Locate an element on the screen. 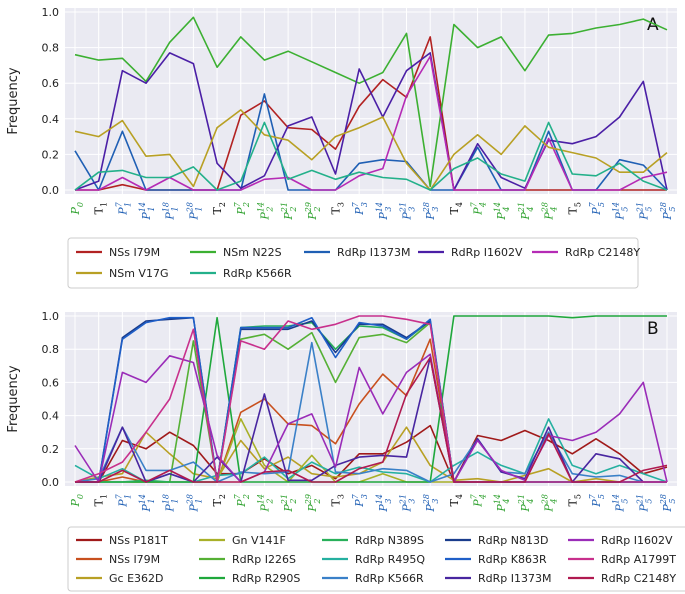 Image resolution: width=685 pixels, height=594 pixels. x-tick-label: P0 is located at coordinates (77, 209).